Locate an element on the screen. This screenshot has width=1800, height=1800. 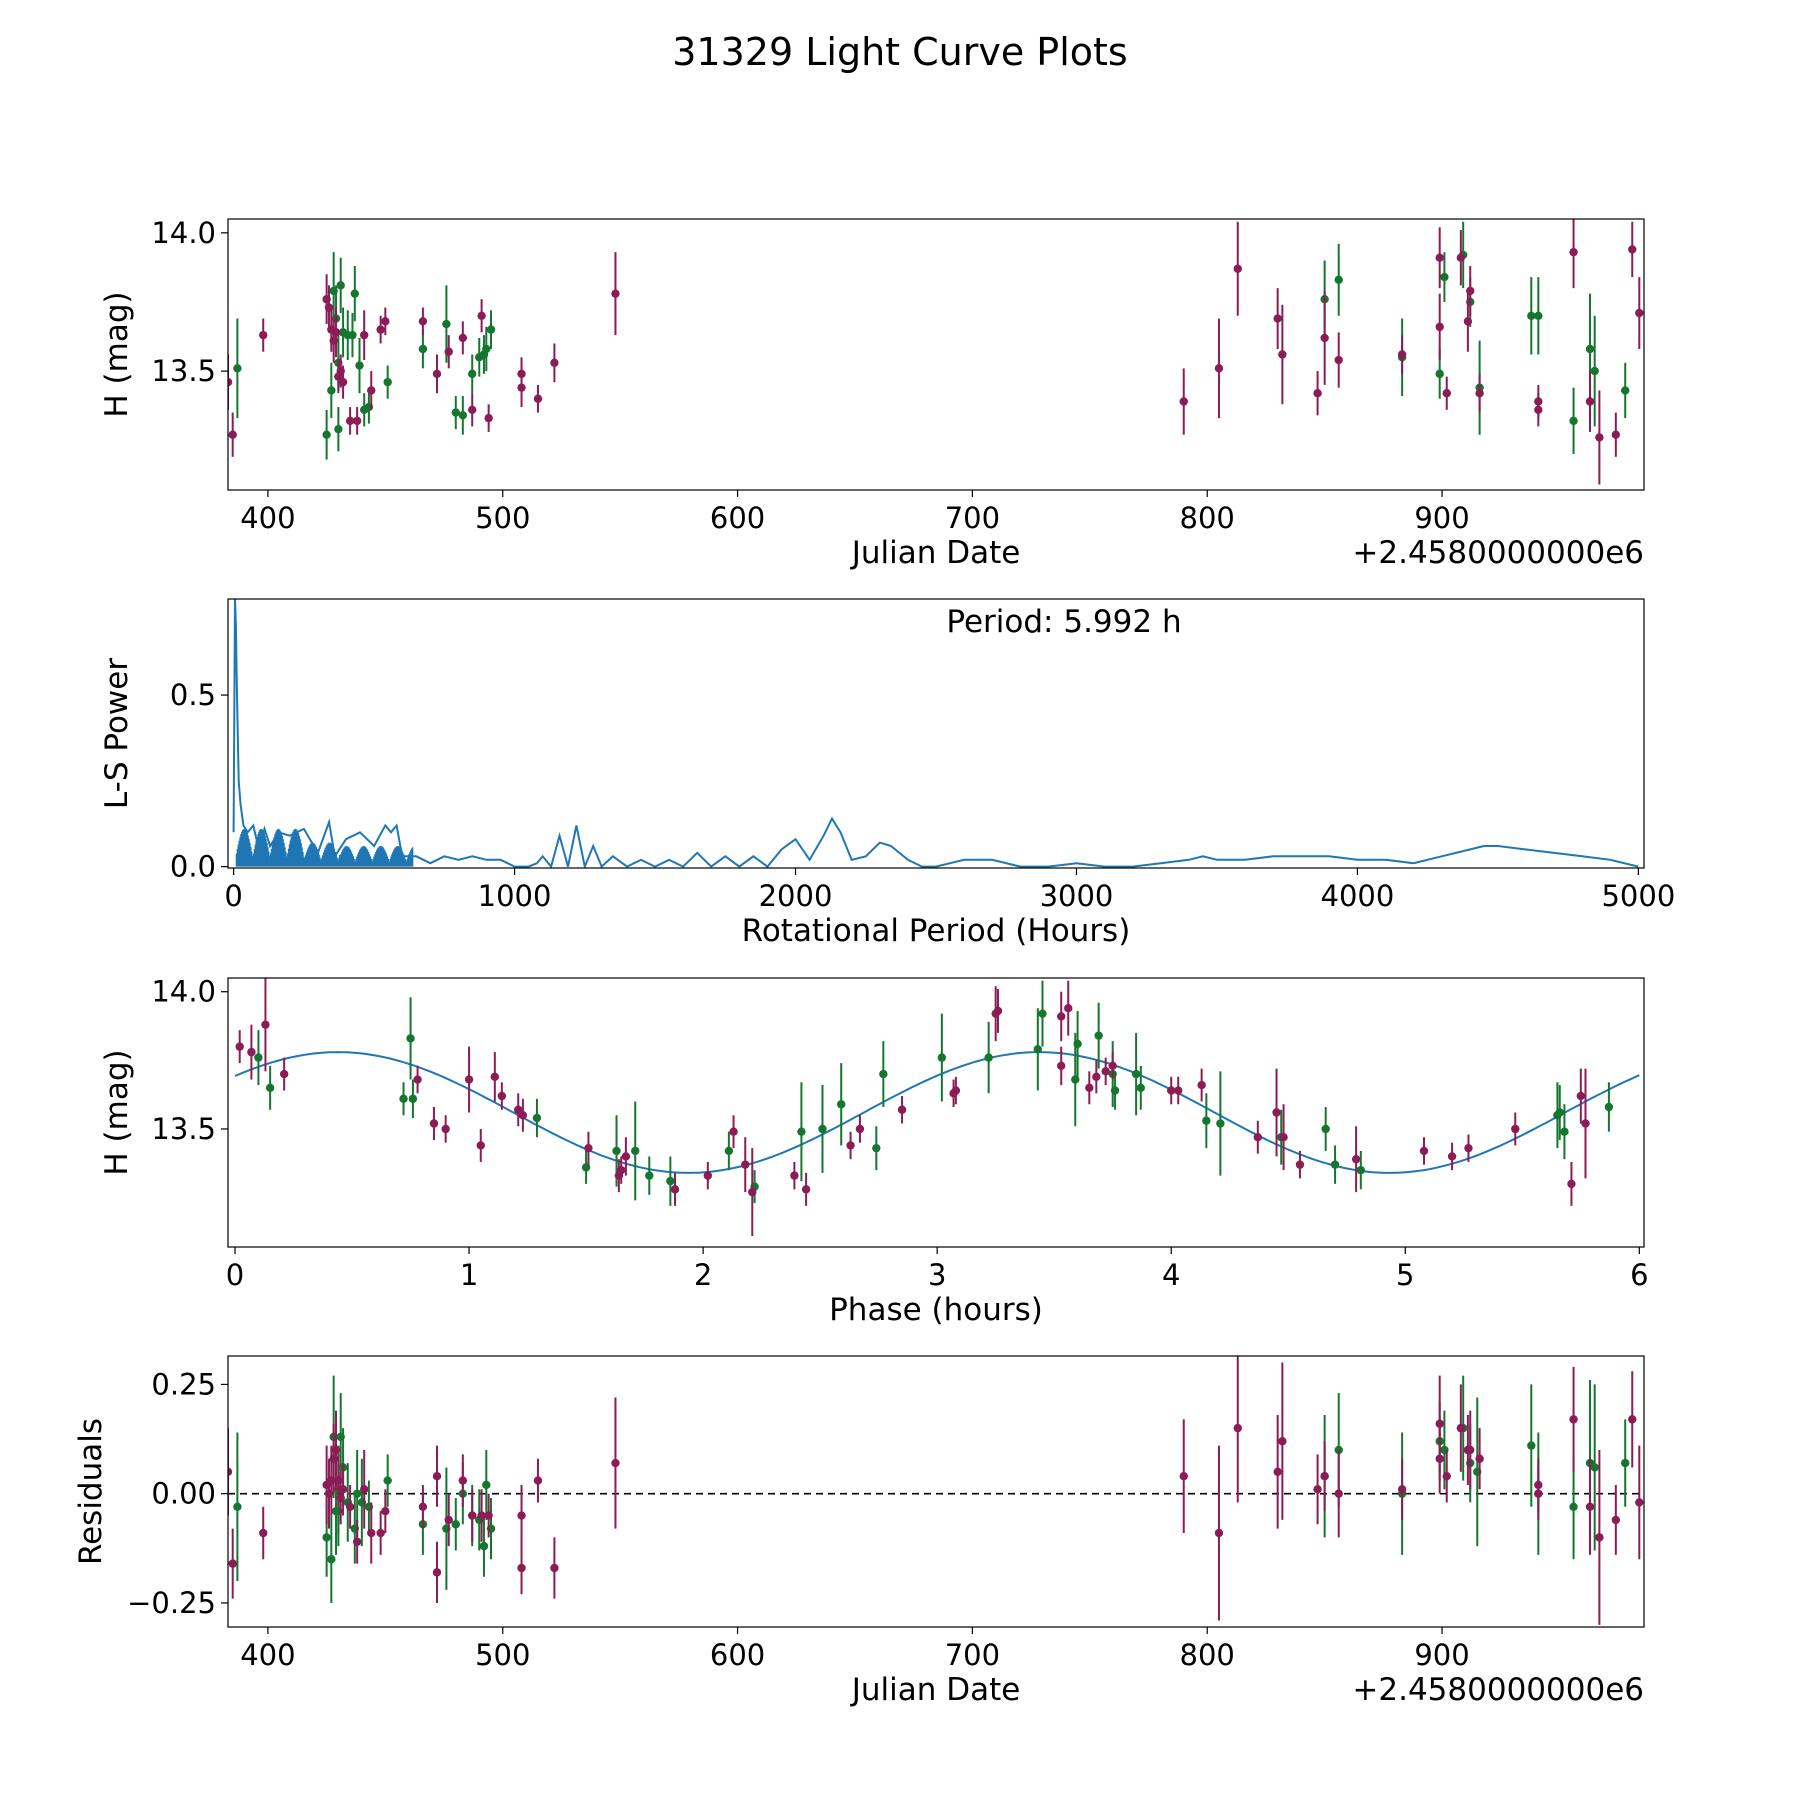
x-tick-label: 3000 is located at coordinates (1077, 896).